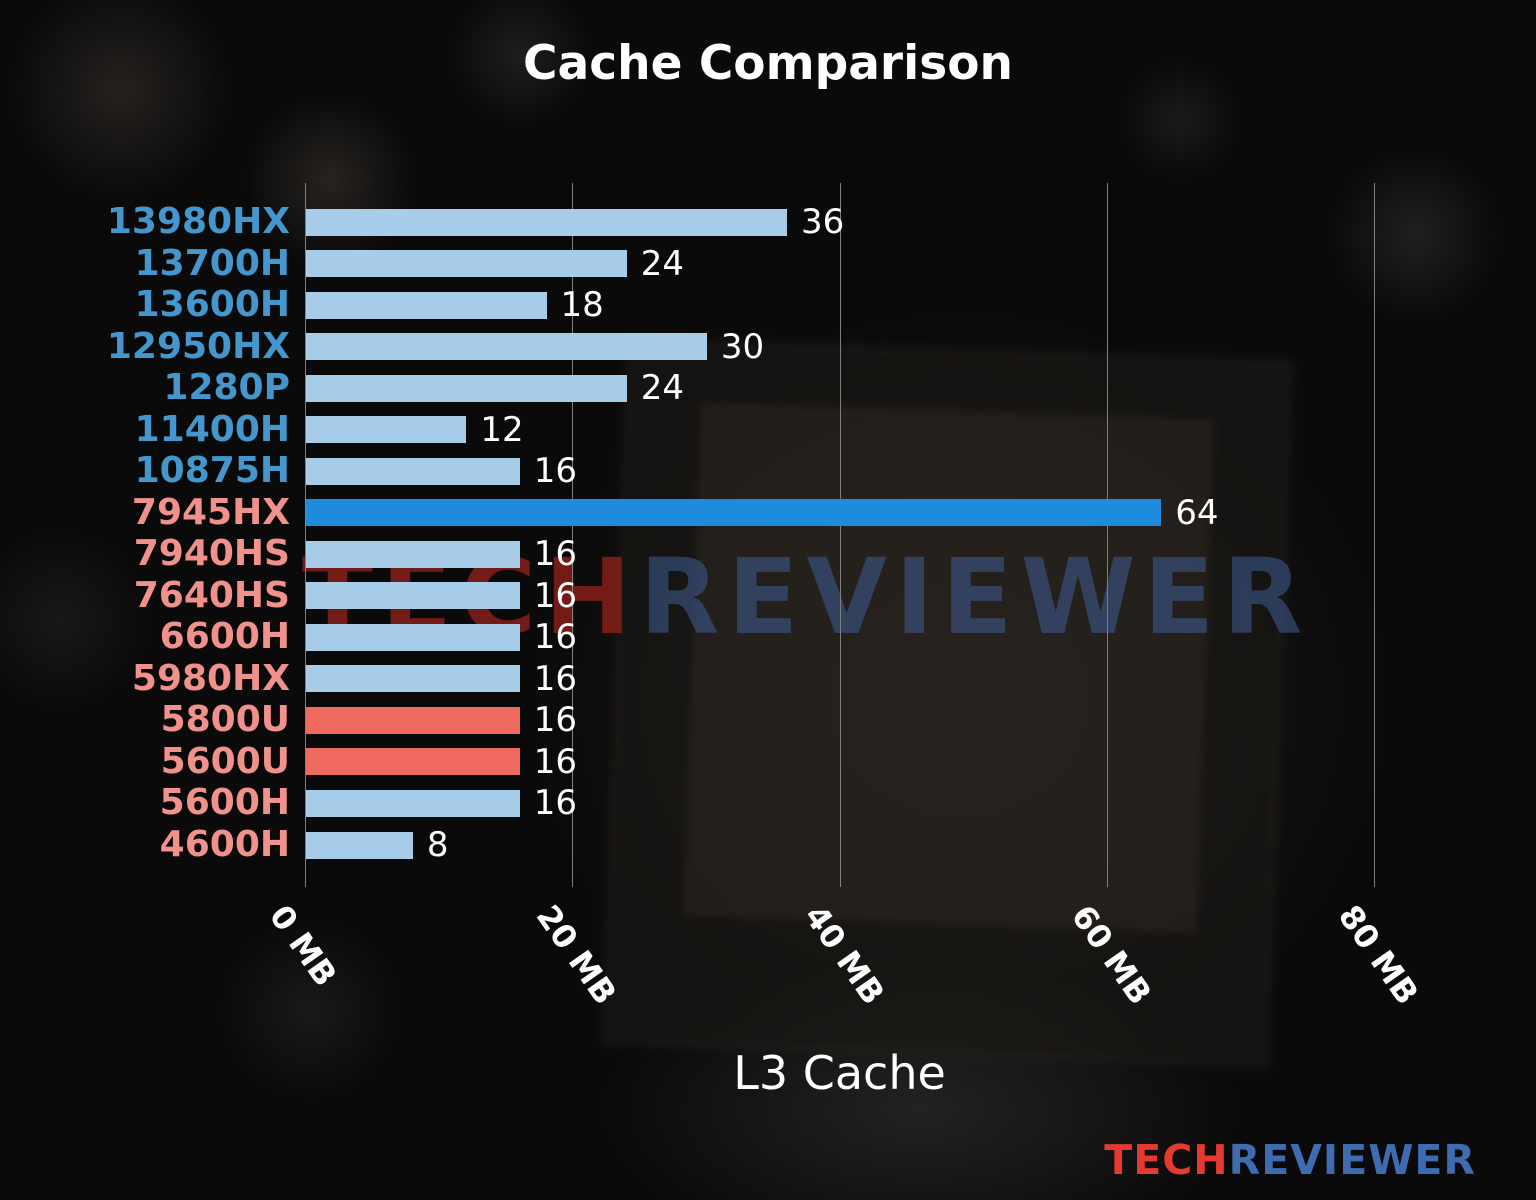 The width and height of the screenshot is (1536, 1200). Describe the element at coordinates (211, 595) in the screenshot. I see `category-label: 7640HS` at that location.